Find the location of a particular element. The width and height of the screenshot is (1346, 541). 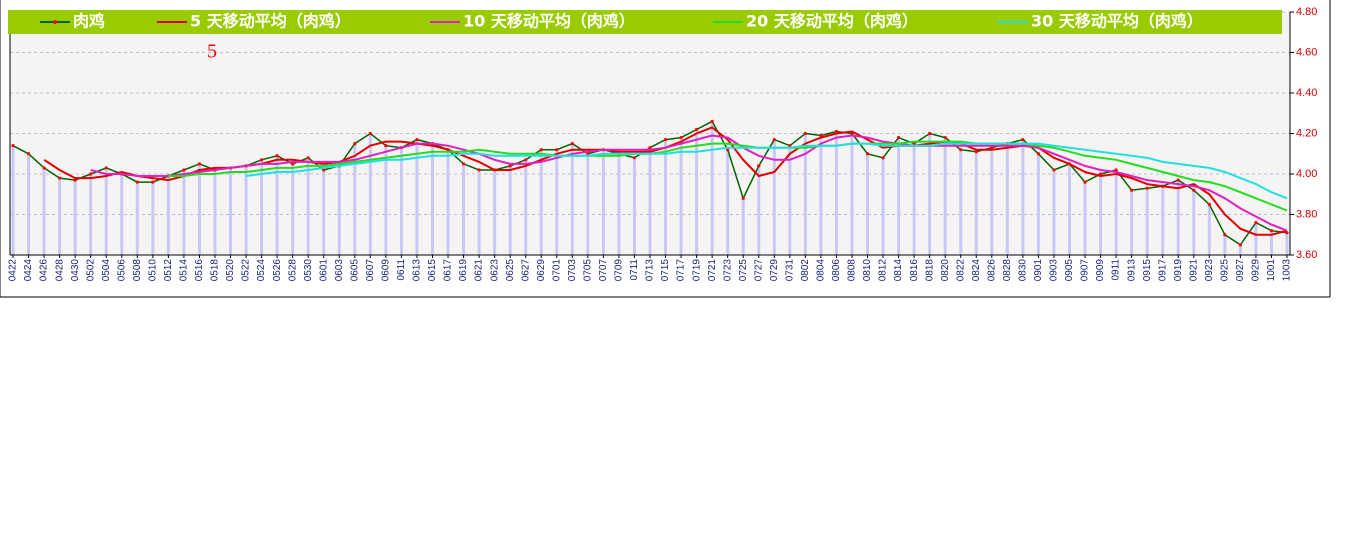

x-tick-label: 0711 is located at coordinates (634, 270).